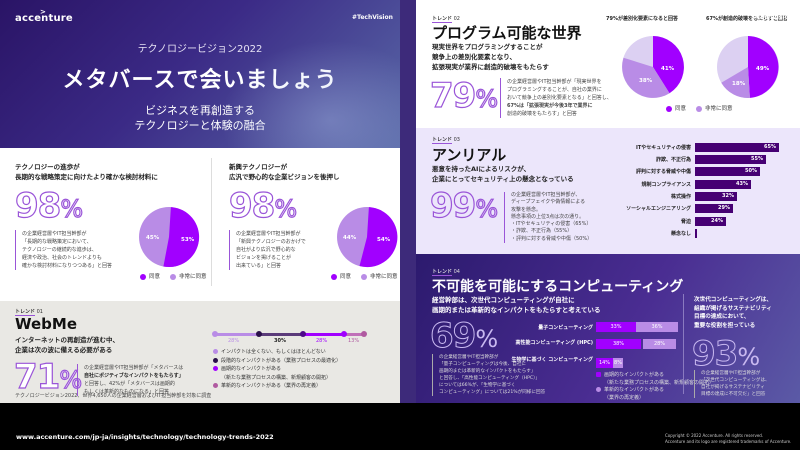 The image size is (800, 450). What do you see at coordinates (290, 334) in the screenshot?
I see `impact-scale-line` at bounding box center [290, 334].